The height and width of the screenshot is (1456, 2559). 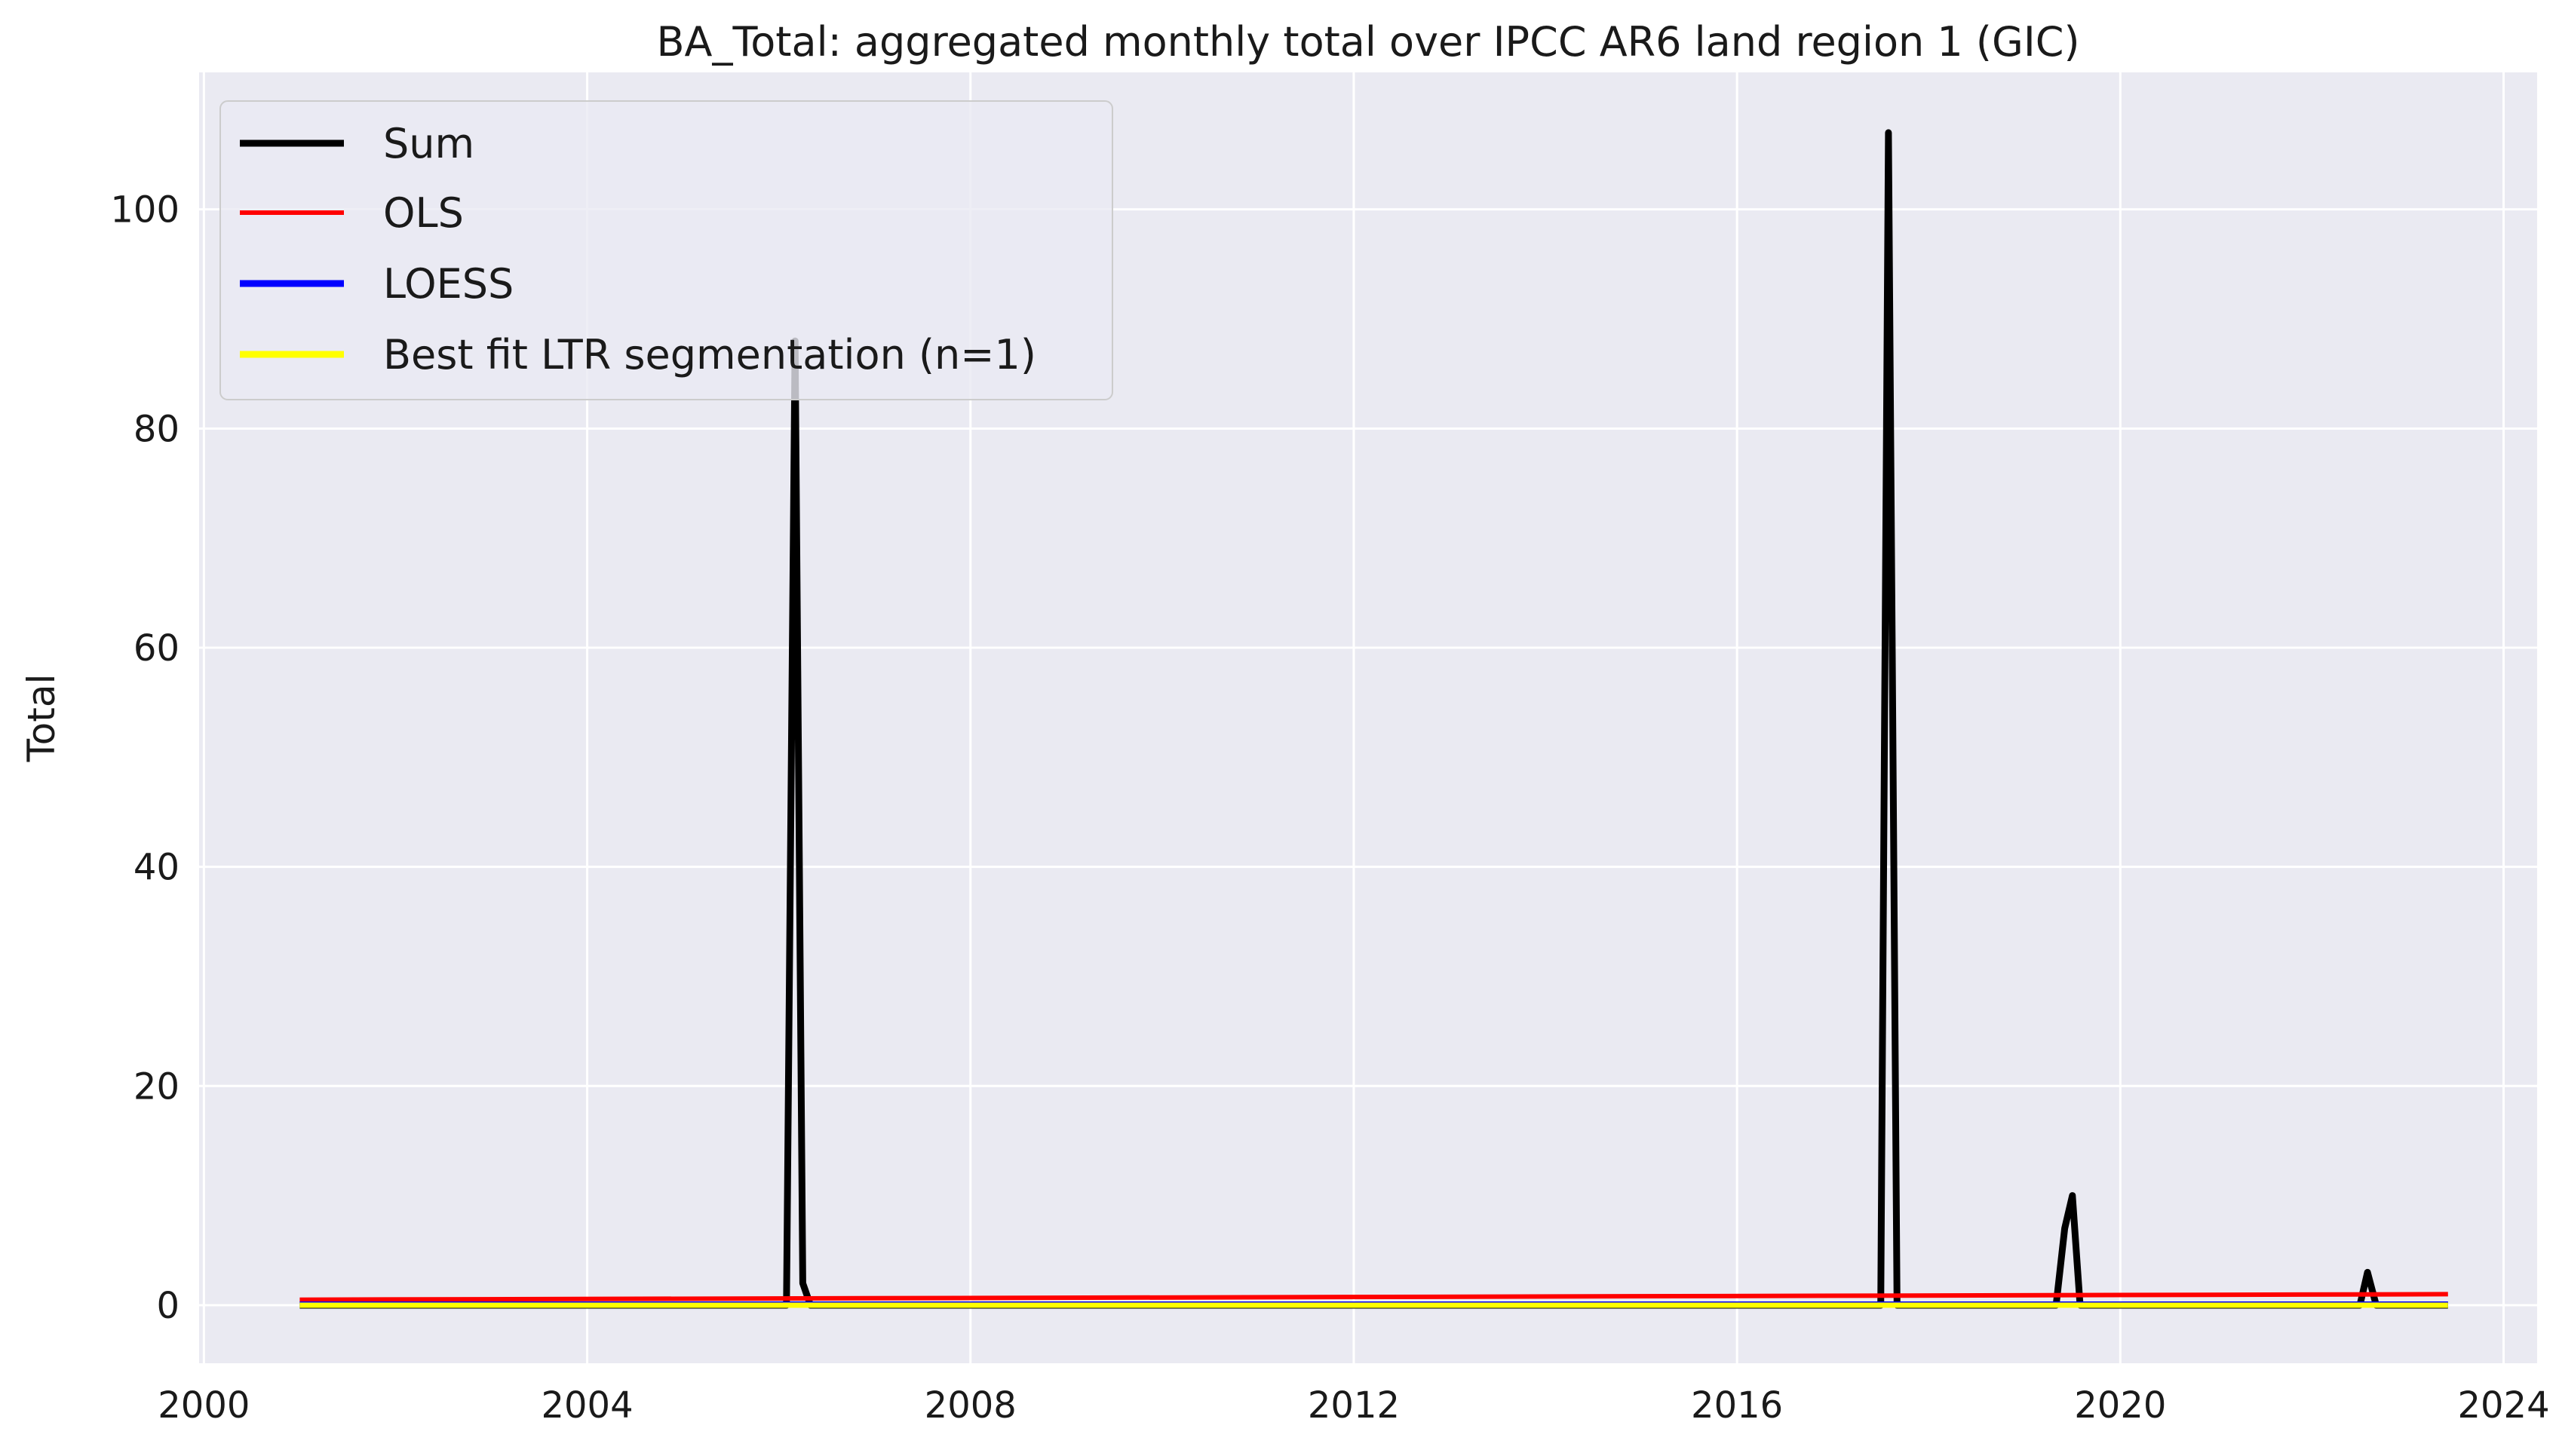 What do you see at coordinates (156, 868) in the screenshot?
I see `y-tick-label: 40` at bounding box center [156, 868].